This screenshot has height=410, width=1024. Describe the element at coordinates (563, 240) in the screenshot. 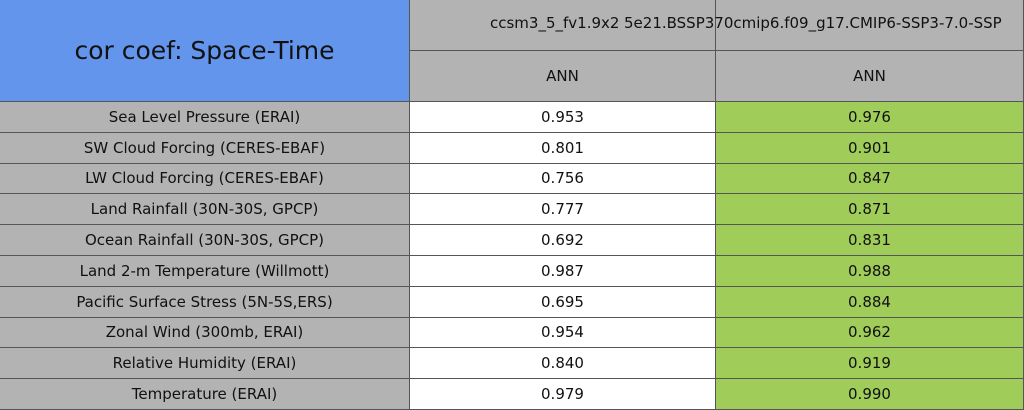

I see `value-cell: 0.692` at that location.